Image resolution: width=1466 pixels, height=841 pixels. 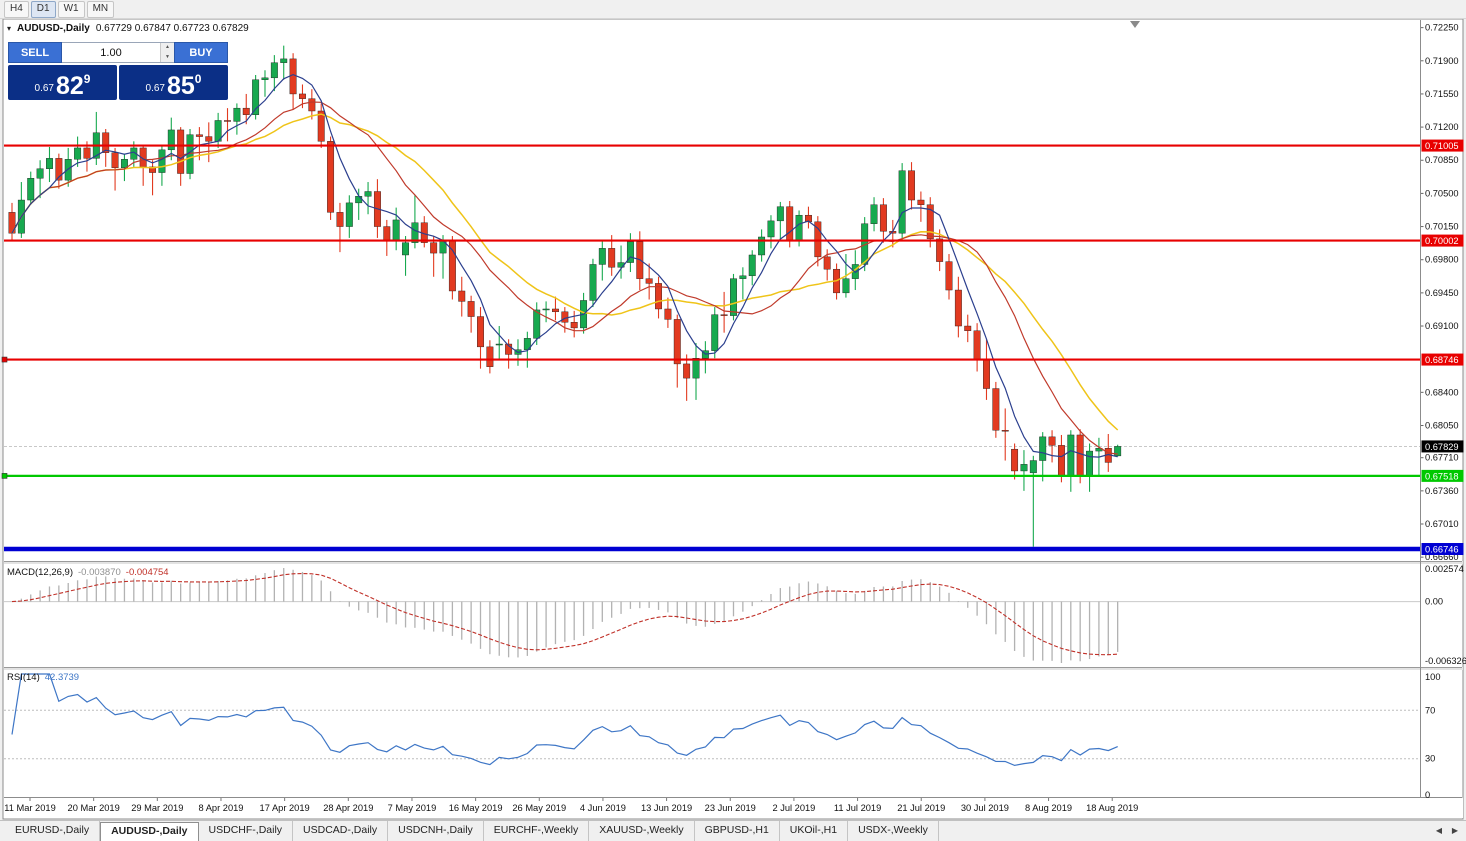 I want to click on macd-signal-line, so click(x=564, y=614).